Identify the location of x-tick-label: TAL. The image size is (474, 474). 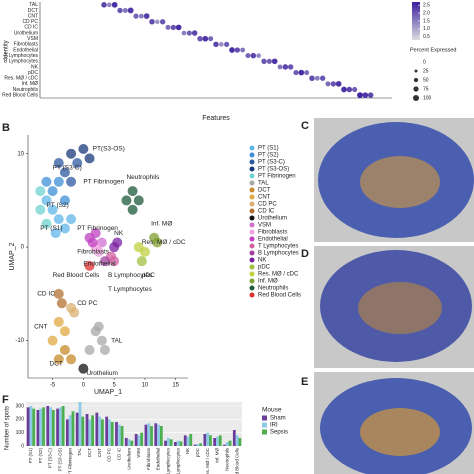
(79, 452).